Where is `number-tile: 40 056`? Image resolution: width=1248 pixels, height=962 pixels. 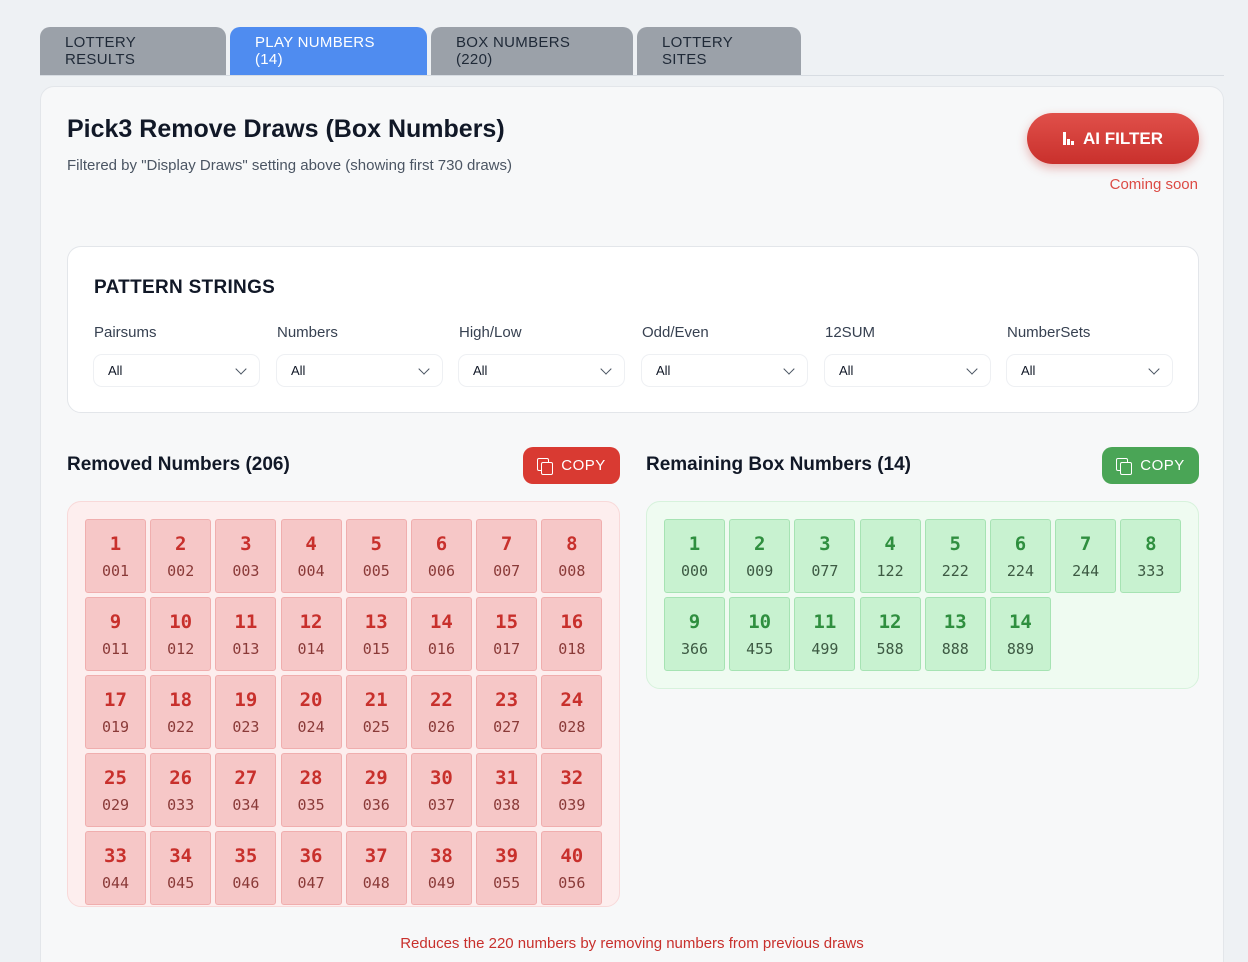 number-tile: 40 056 is located at coordinates (572, 868).